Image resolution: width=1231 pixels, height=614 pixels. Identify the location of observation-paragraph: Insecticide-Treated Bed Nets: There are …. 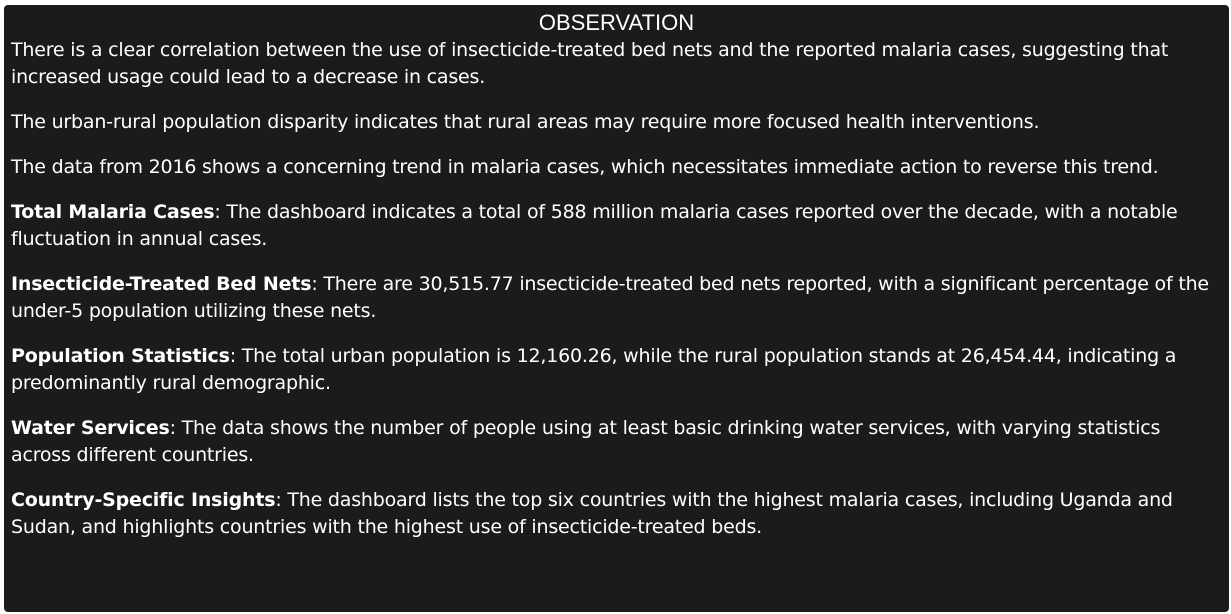
(617, 298).